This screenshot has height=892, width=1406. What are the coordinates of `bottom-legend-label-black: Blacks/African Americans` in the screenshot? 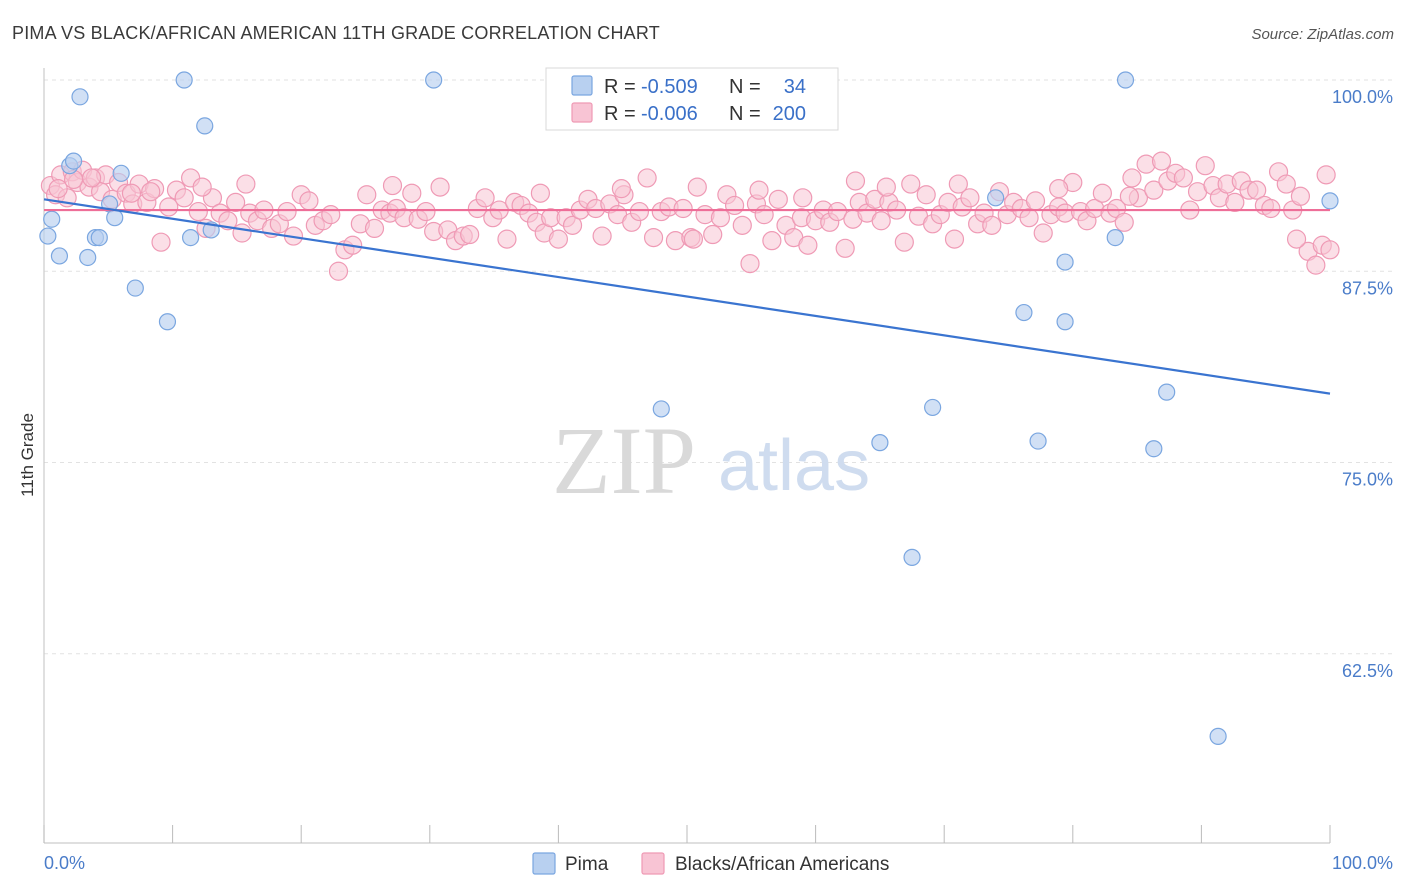 It's located at (782, 864).